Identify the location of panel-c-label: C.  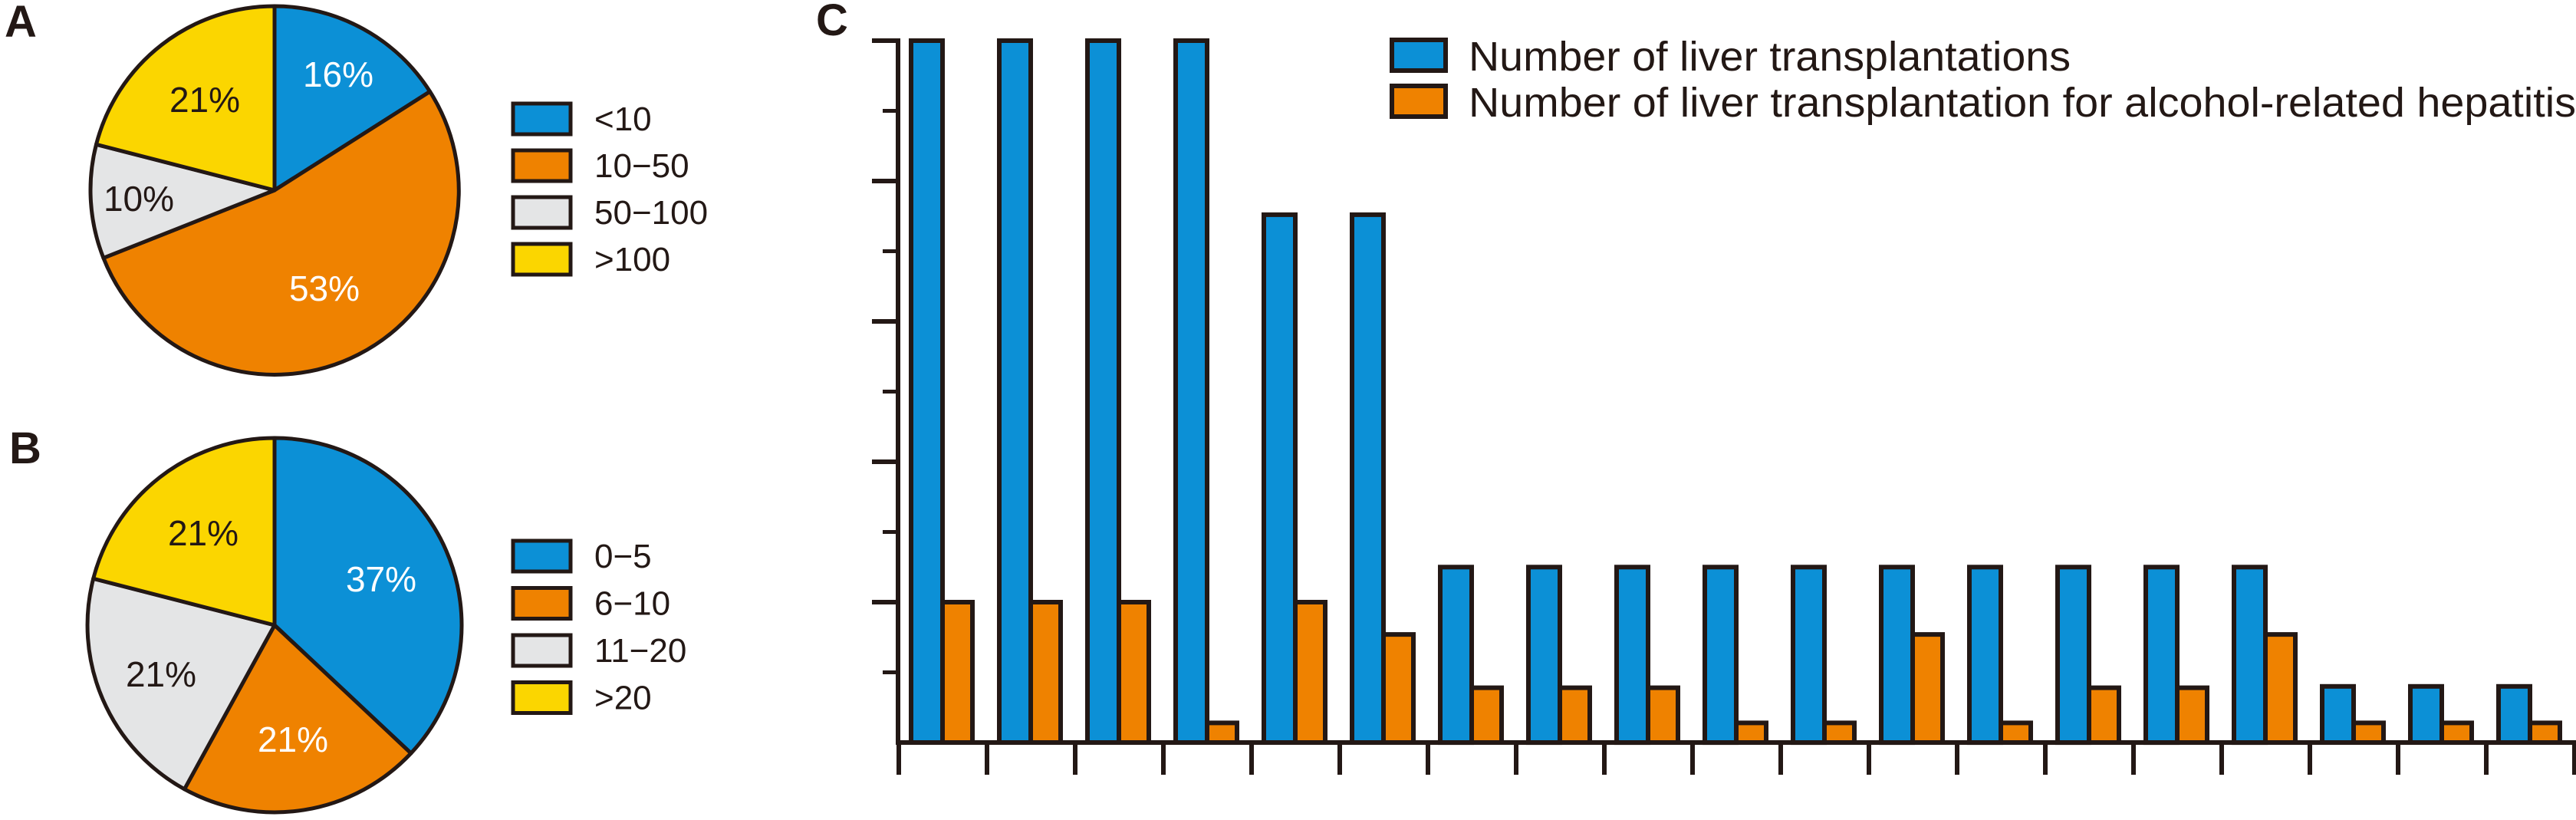
(832, 22).